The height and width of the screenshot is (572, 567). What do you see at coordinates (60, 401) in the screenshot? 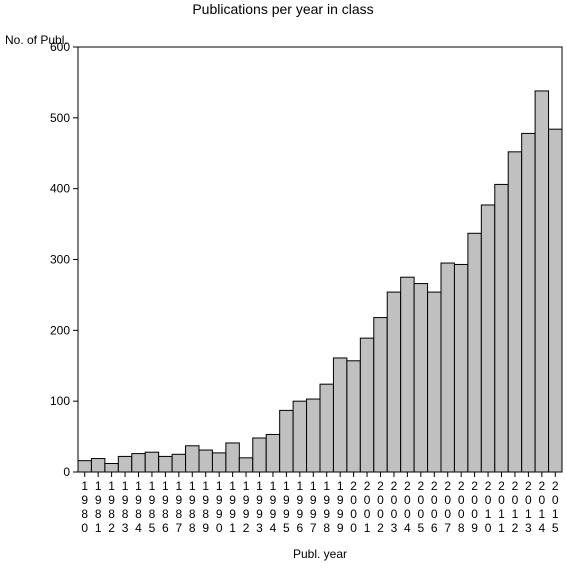
I see `y-tick-label-100: 100` at bounding box center [60, 401].